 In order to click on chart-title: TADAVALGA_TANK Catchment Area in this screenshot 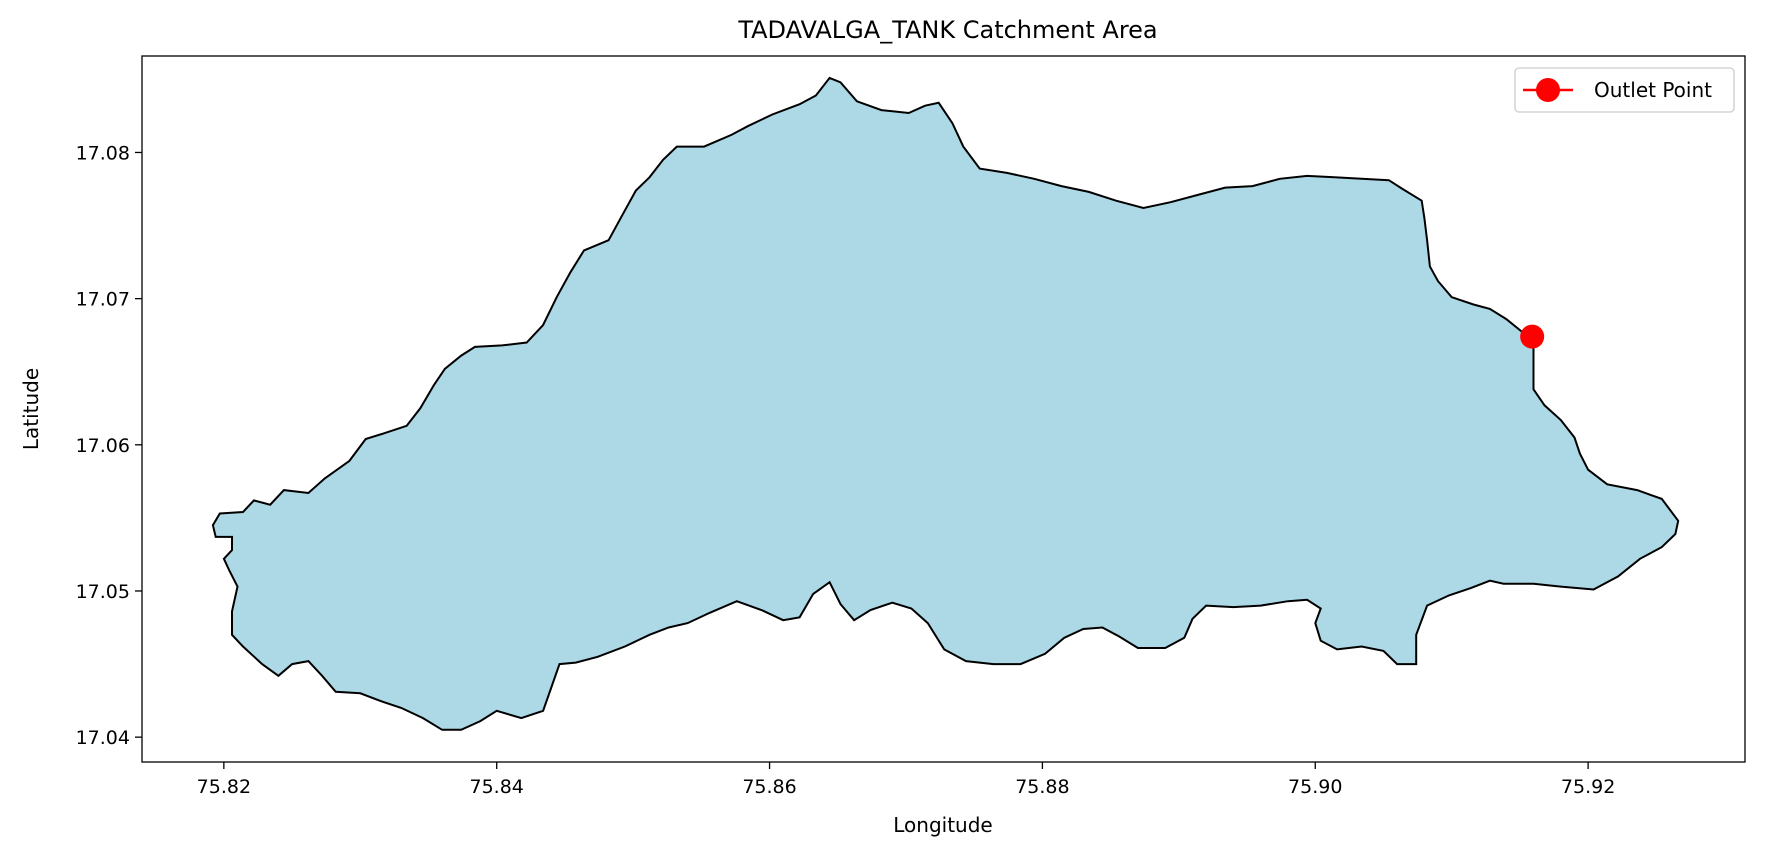, I will do `click(947, 30)`.